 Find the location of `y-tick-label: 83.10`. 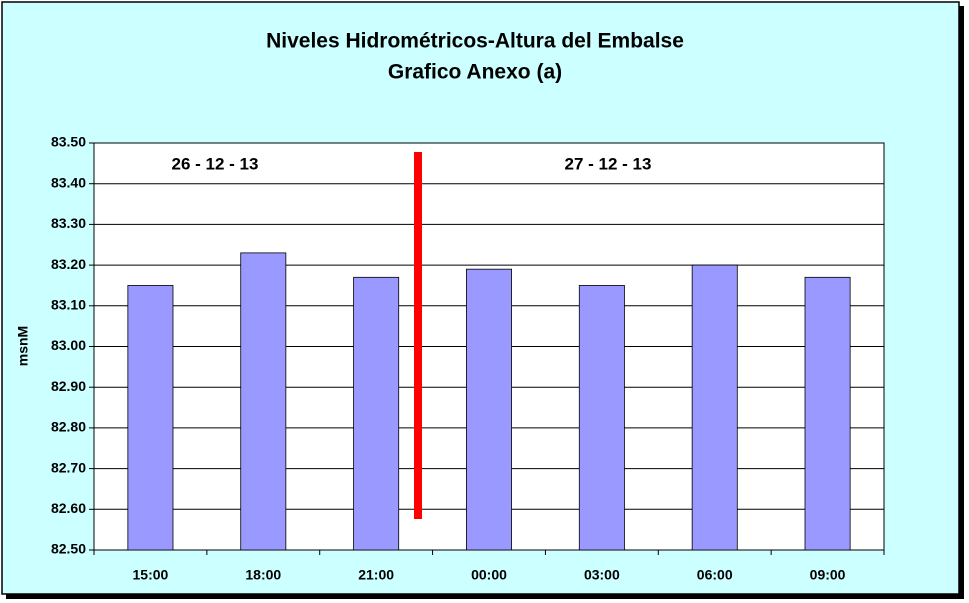

y-tick-label: 83.10 is located at coordinates (68, 305).